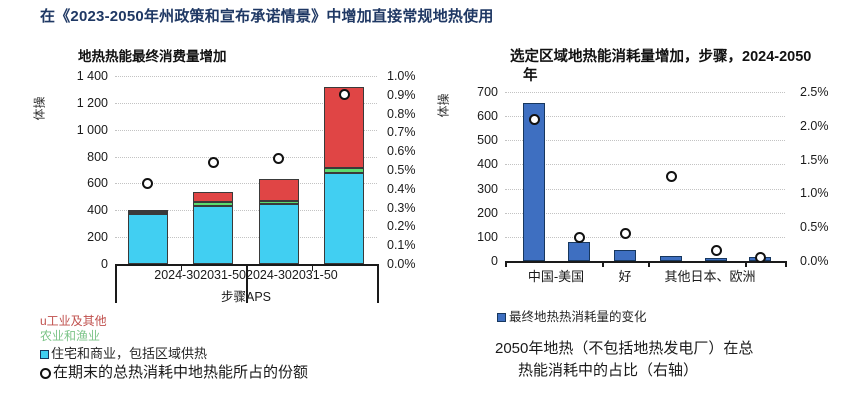 The width and height of the screenshot is (864, 401). What do you see at coordinates (129, 353) in the screenshot?
I see `legend-residential-label: 住宅和商业，包括区域供热` at bounding box center [129, 353].